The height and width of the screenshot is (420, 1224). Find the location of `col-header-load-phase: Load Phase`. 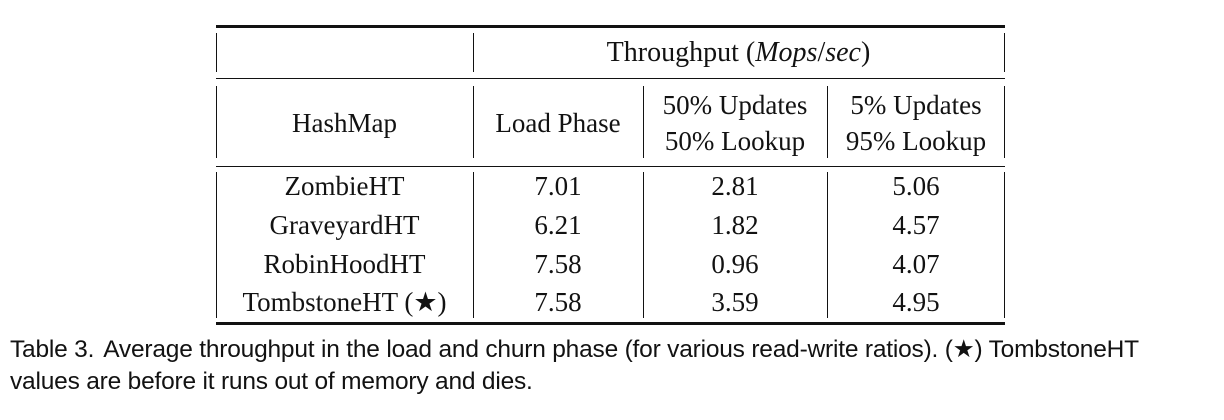

col-header-load-phase: Load Phase is located at coordinates (558, 123).